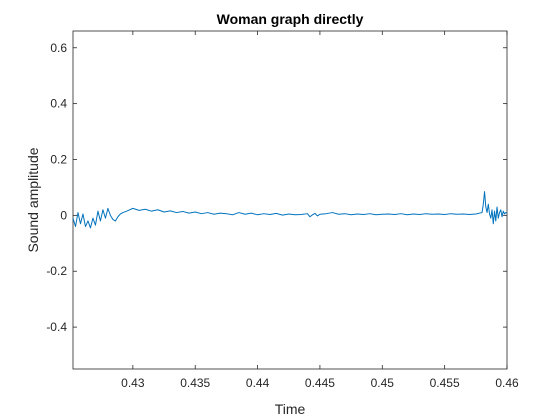 This screenshot has width=560, height=420. I want to click on y-tick-label: 0.6, so click(58, 48).